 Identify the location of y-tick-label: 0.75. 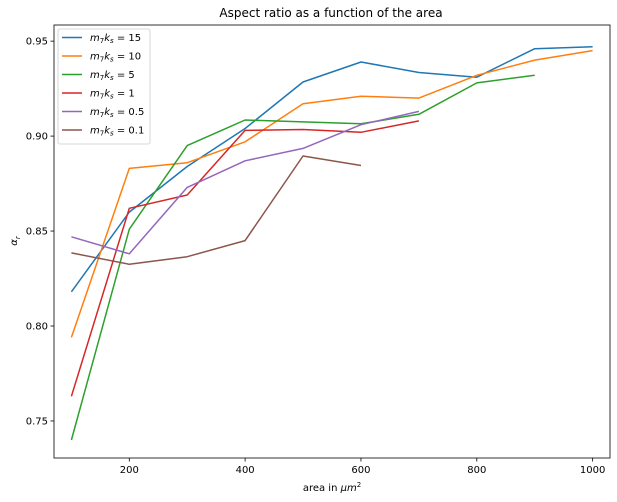
(37, 421).